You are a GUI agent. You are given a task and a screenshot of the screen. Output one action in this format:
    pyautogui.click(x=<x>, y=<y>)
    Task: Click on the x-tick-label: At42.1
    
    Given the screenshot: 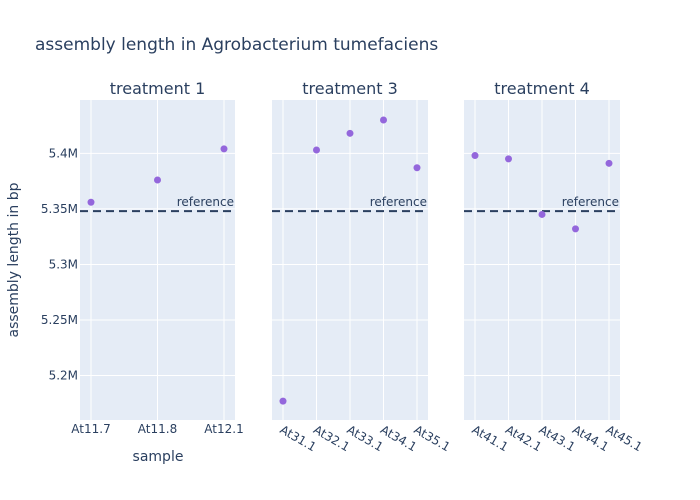 What is the action you would take?
    pyautogui.click(x=523, y=438)
    